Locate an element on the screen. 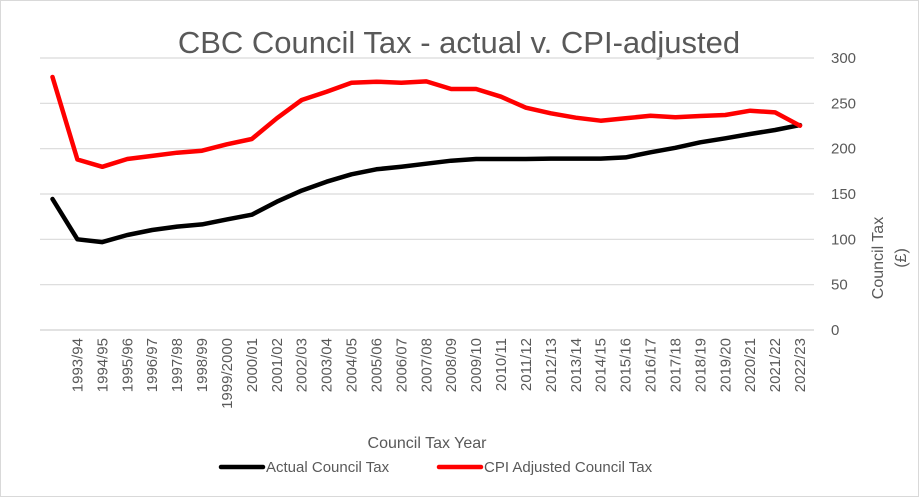  x-tick-label: 2003/04 is located at coordinates (327, 365).